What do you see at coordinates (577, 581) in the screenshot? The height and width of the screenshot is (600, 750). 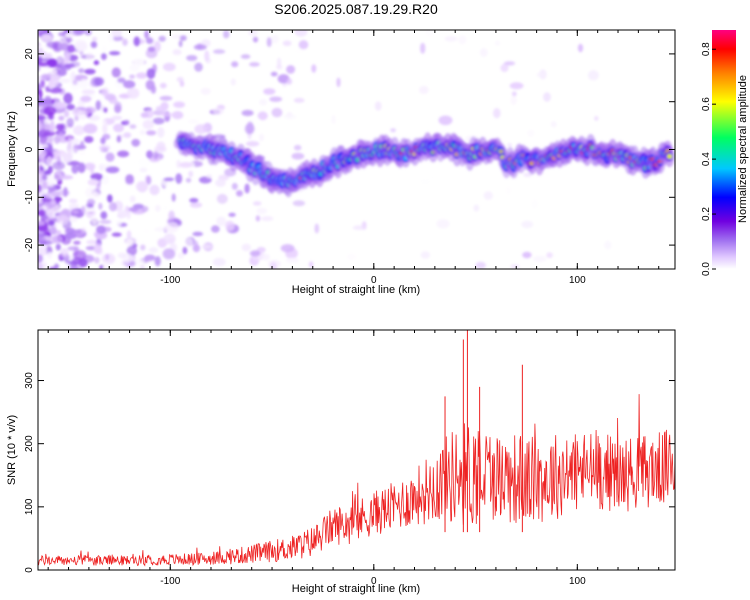 I see `snr-x-tick-label: 100` at bounding box center [577, 581].